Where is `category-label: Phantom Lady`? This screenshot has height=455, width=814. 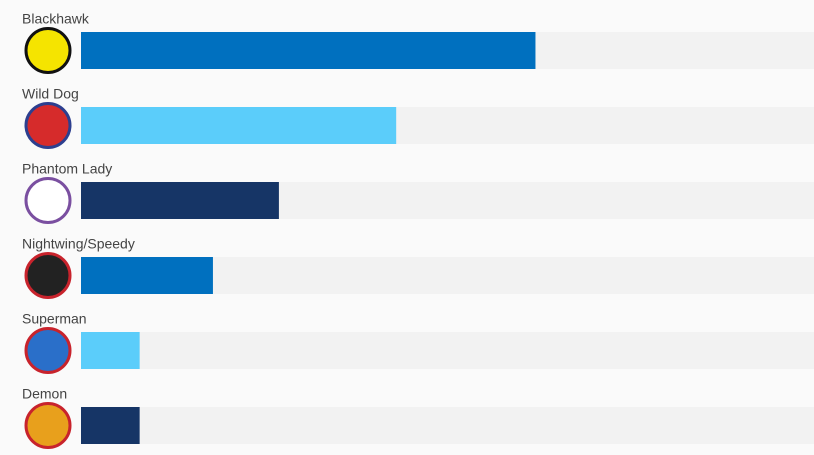 category-label: Phantom Lady is located at coordinates (67, 169).